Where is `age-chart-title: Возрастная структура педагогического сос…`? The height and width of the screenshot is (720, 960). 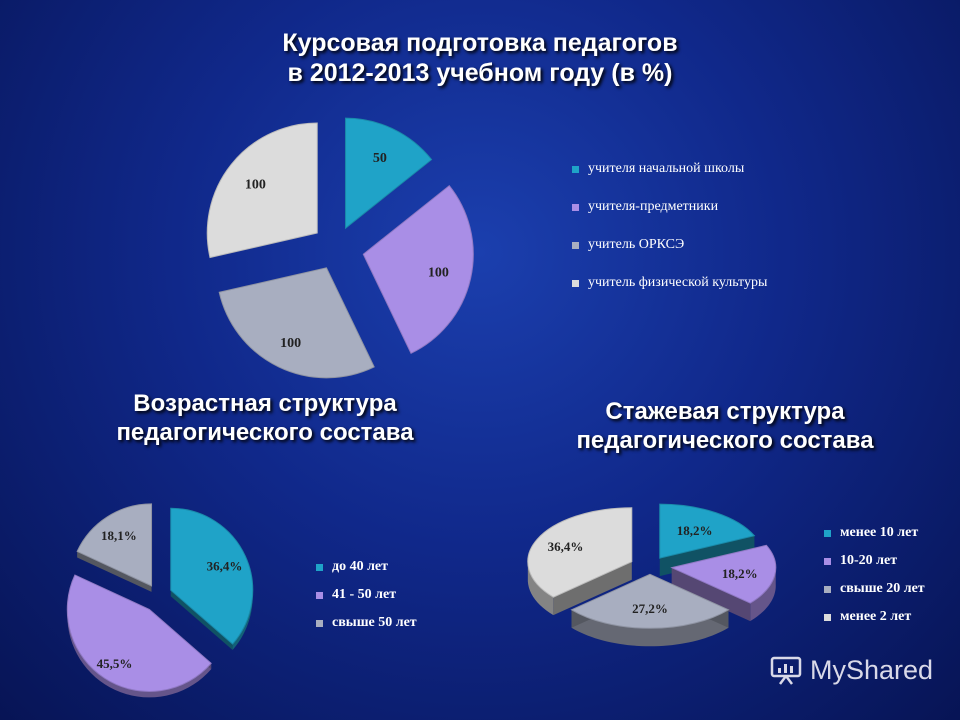 age-chart-title: Возрастная структура педагогического сос… is located at coordinates (265, 419).